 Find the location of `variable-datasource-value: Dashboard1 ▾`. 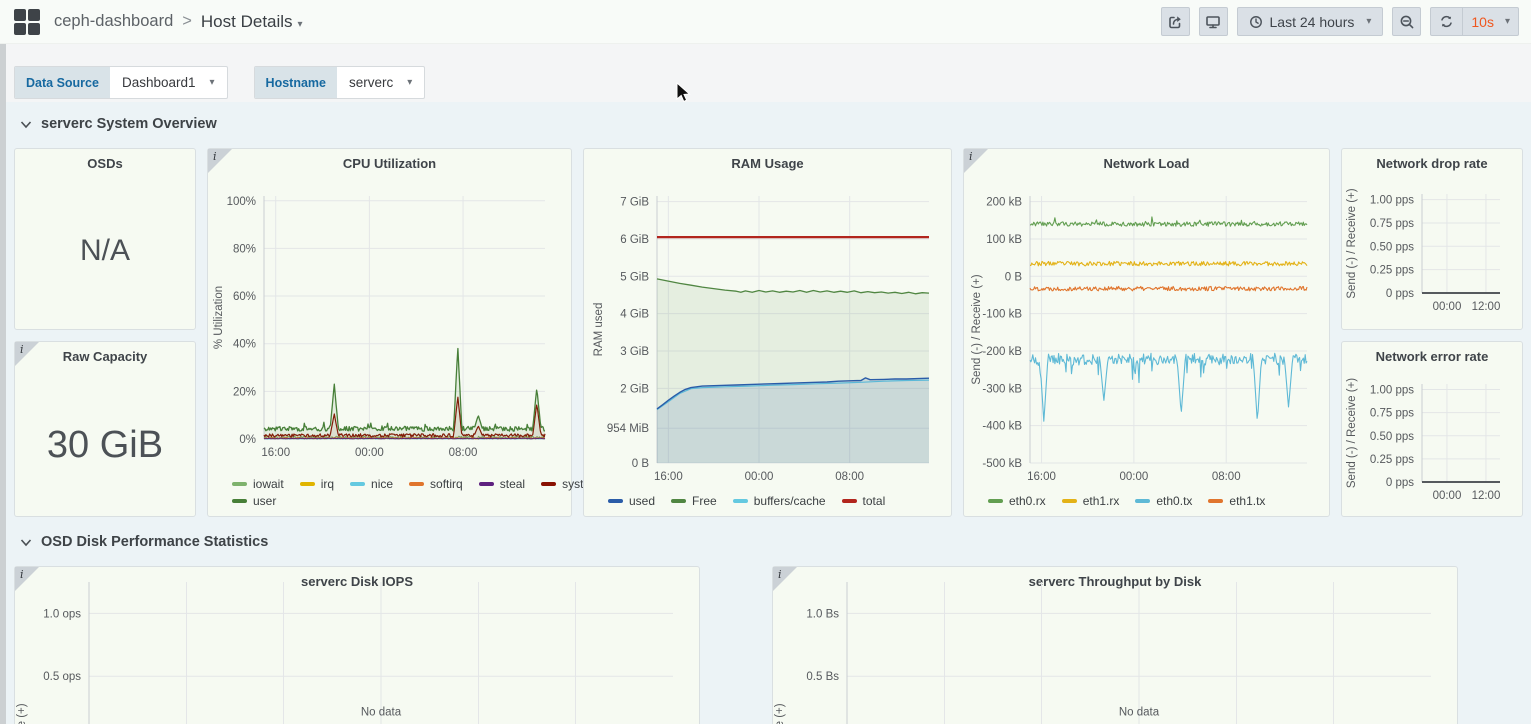

variable-datasource-value: Dashboard1 ▾ is located at coordinates (168, 82).